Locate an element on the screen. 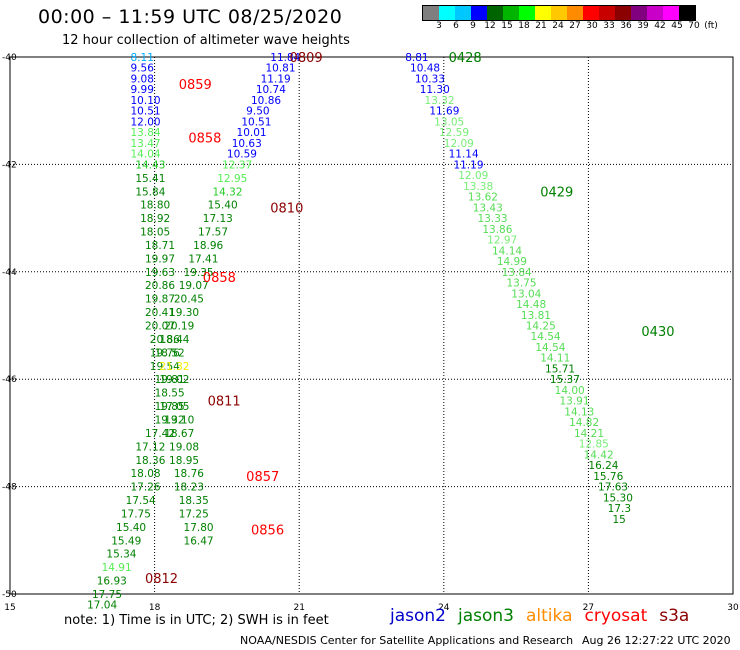  pass-time-label: 0428 is located at coordinates (465, 58).